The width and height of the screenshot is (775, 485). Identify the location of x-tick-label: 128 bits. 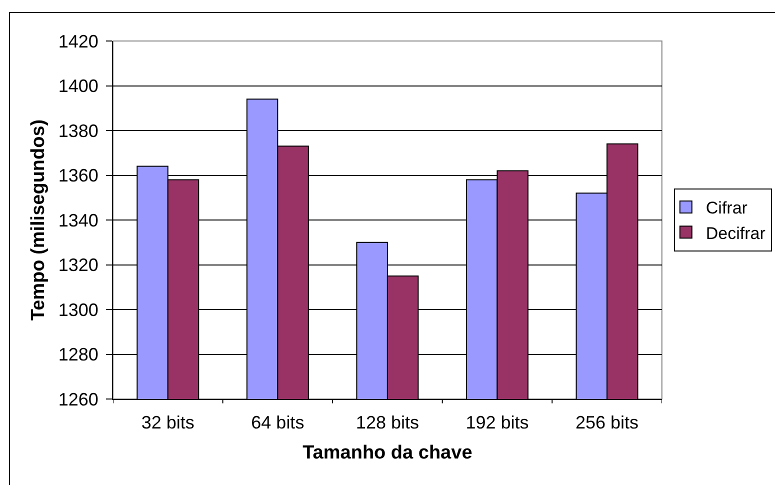
(387, 422).